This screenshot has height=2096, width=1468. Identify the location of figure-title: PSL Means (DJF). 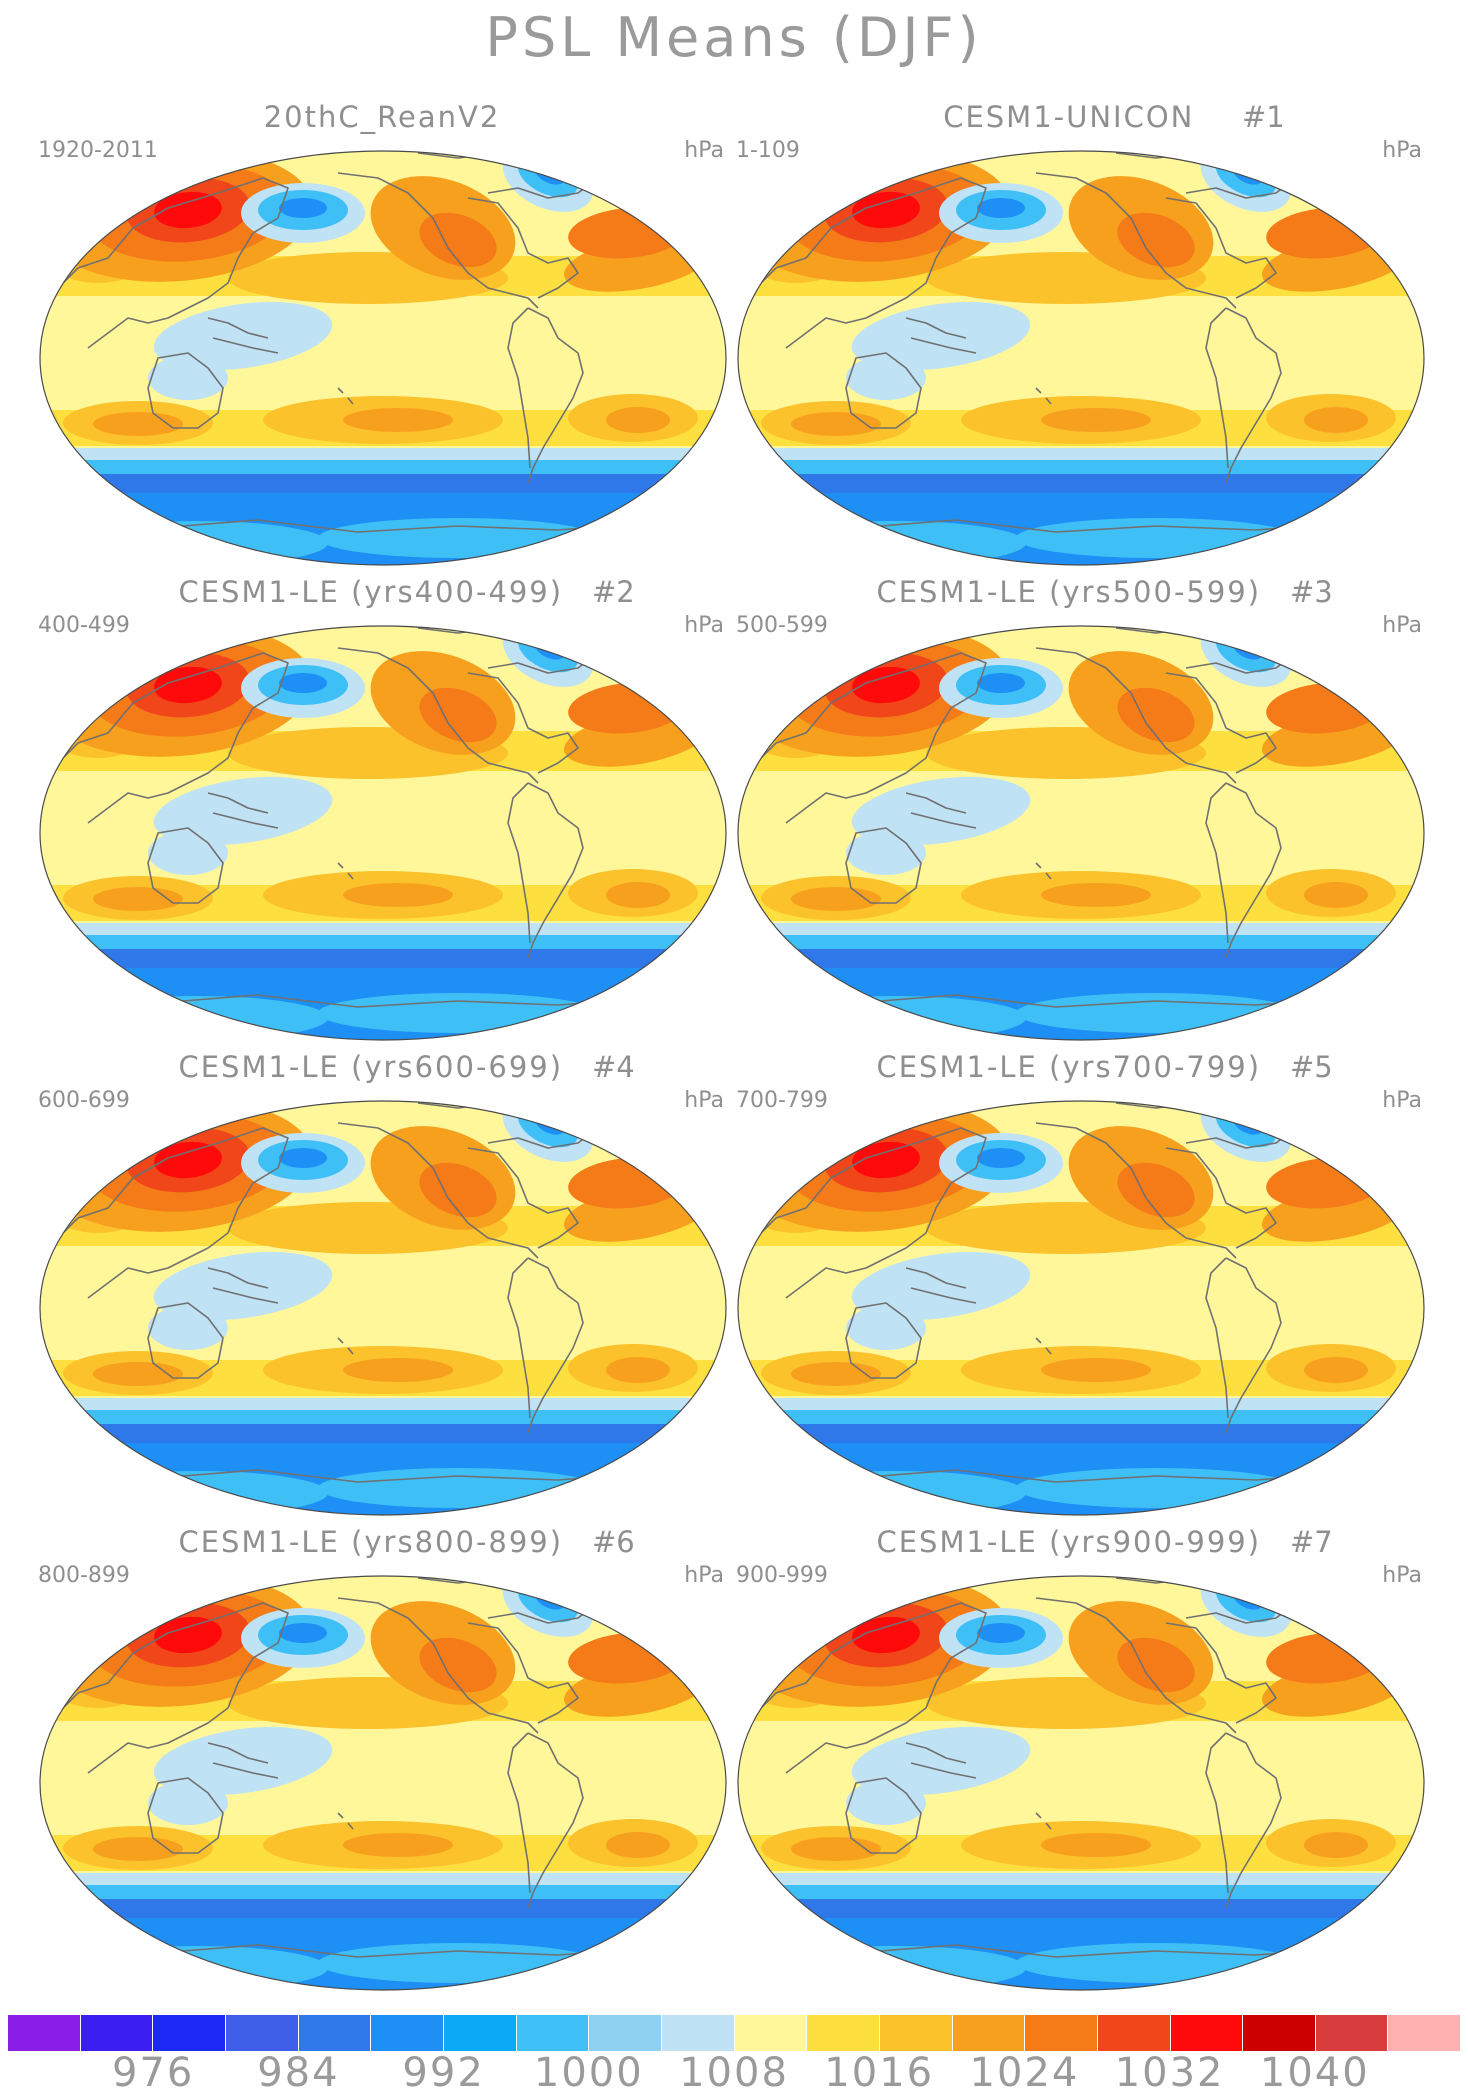
(734, 37).